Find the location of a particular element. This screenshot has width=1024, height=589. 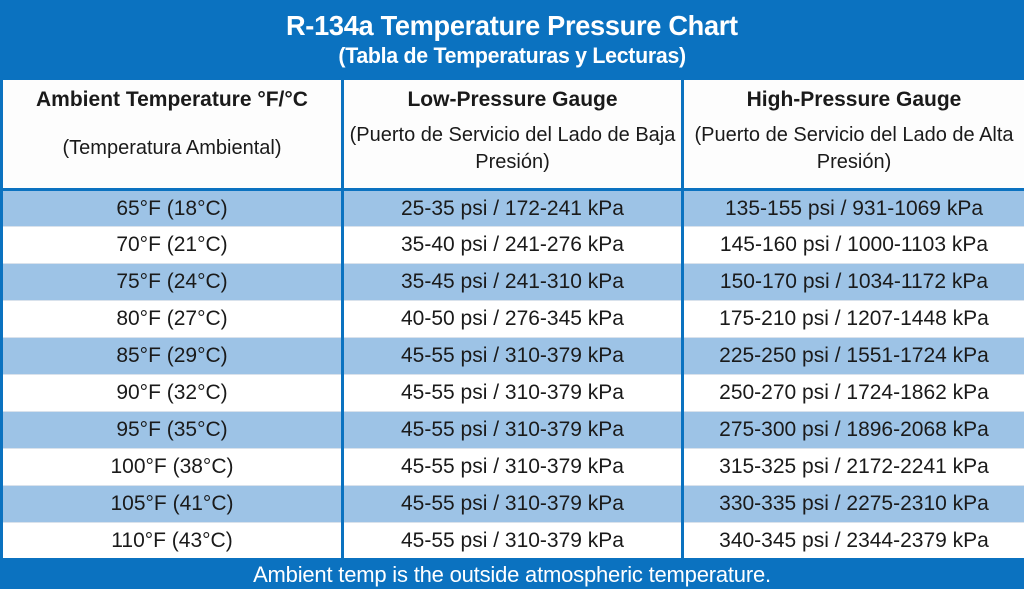

high-pressure-cell: 135-155 psi / 931-1069 kPa is located at coordinates (852, 208).